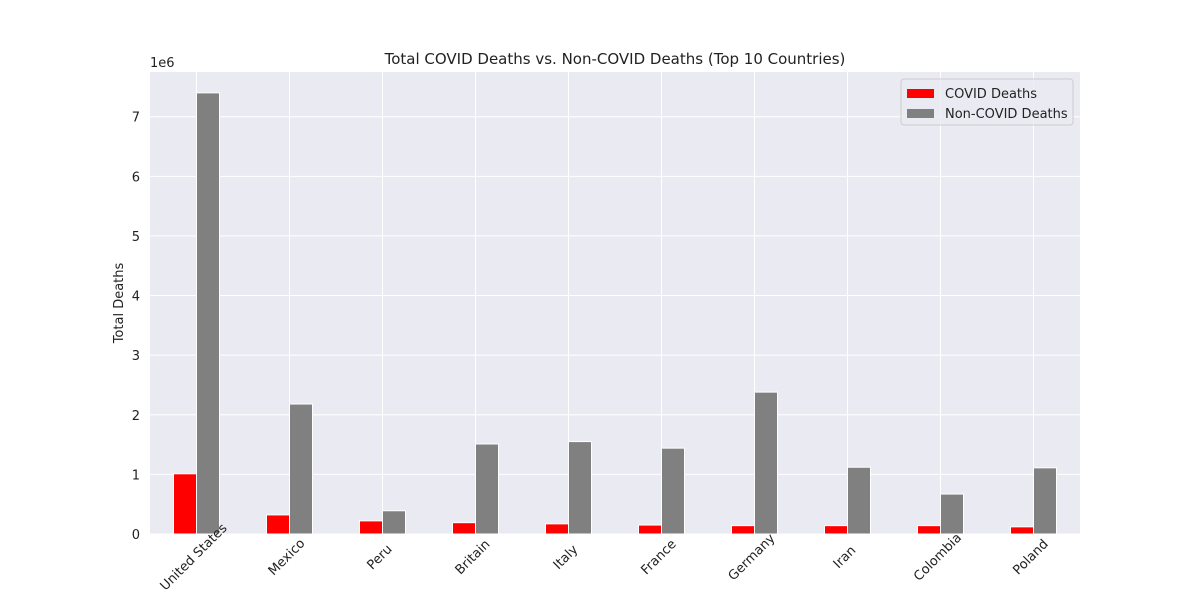  What do you see at coordinates (991, 94) in the screenshot?
I see `legend-label: COVID Deaths` at bounding box center [991, 94].